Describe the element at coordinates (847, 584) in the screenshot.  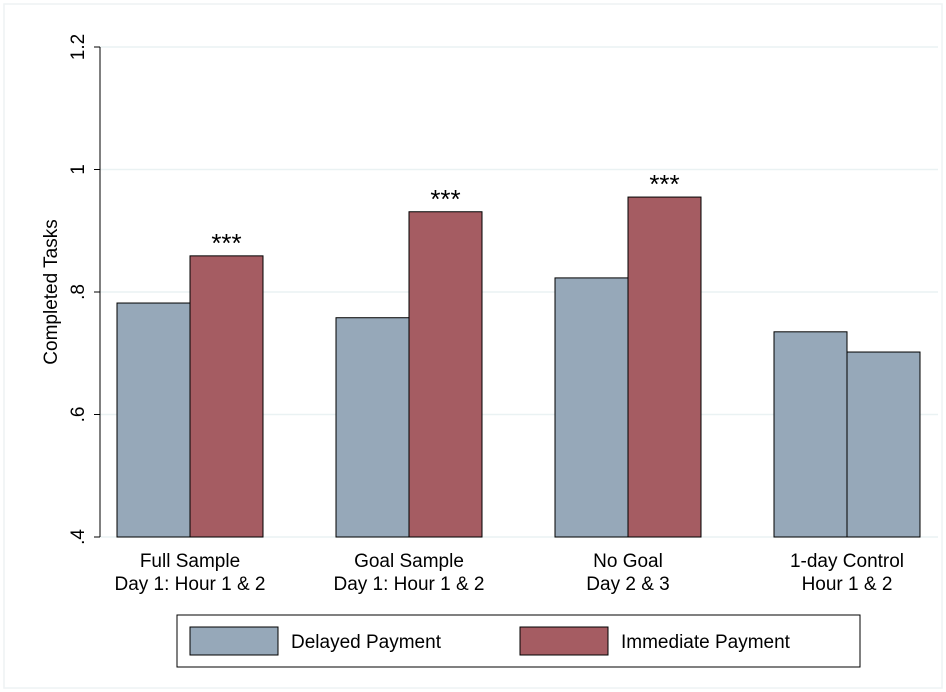
I see `x-tick-label: Hour 1 & 2` at that location.